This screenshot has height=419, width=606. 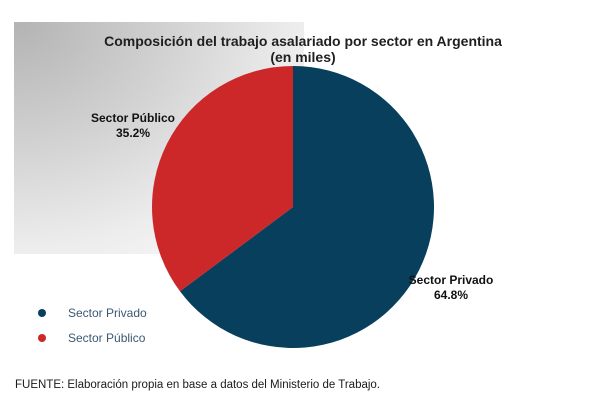 I want to click on slice-value-sector-privado: 64.8%, so click(x=451, y=295).